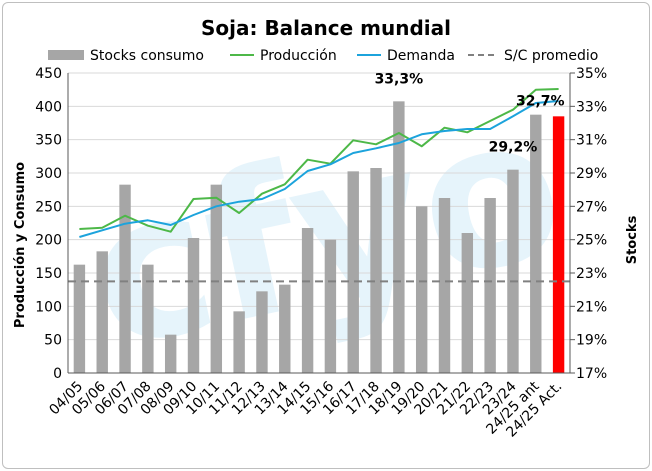 This screenshot has height=471, width=652. I want to click on annotations: 33,3% 29,2% 32,7%, so click(470, 113).